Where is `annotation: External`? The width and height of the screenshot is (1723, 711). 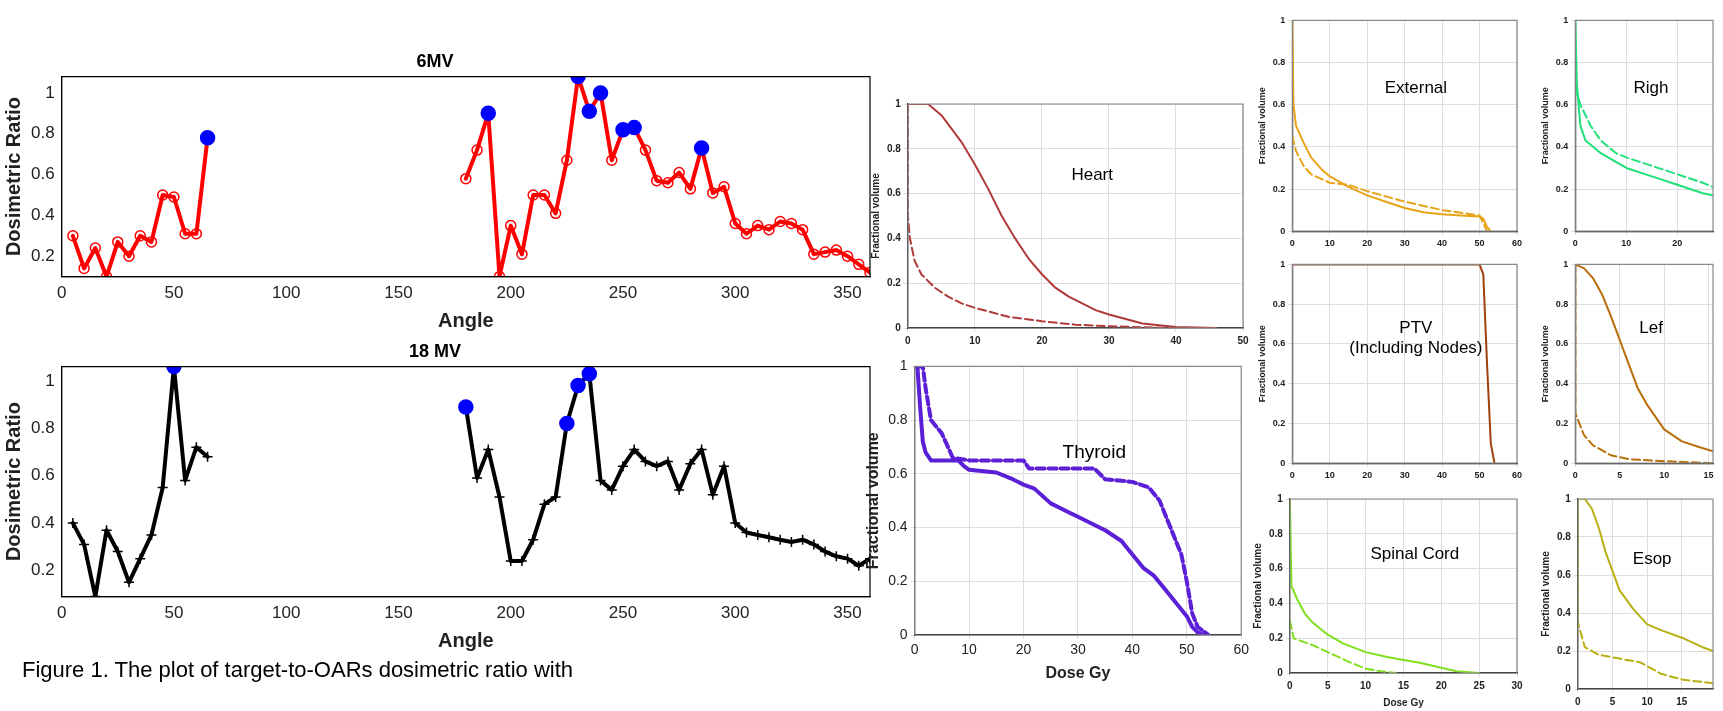
annotation: External is located at coordinates (1416, 87).